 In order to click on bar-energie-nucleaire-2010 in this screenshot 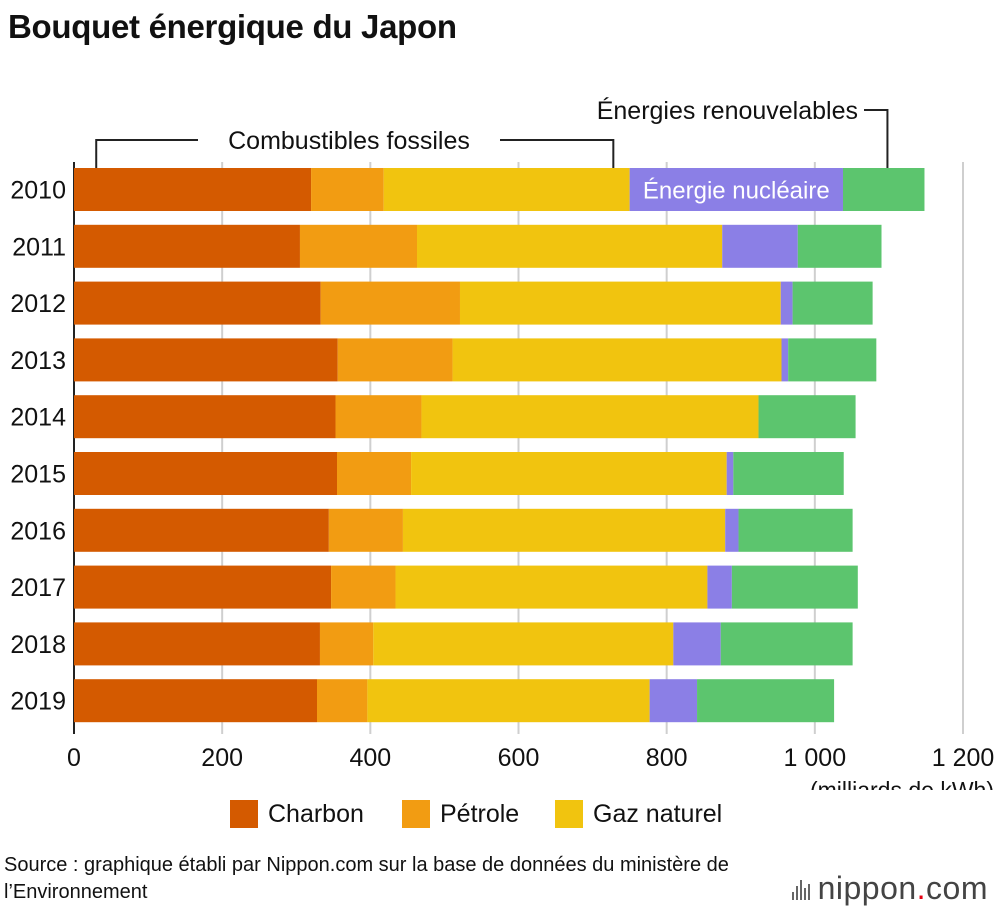, I will do `click(736, 189)`.